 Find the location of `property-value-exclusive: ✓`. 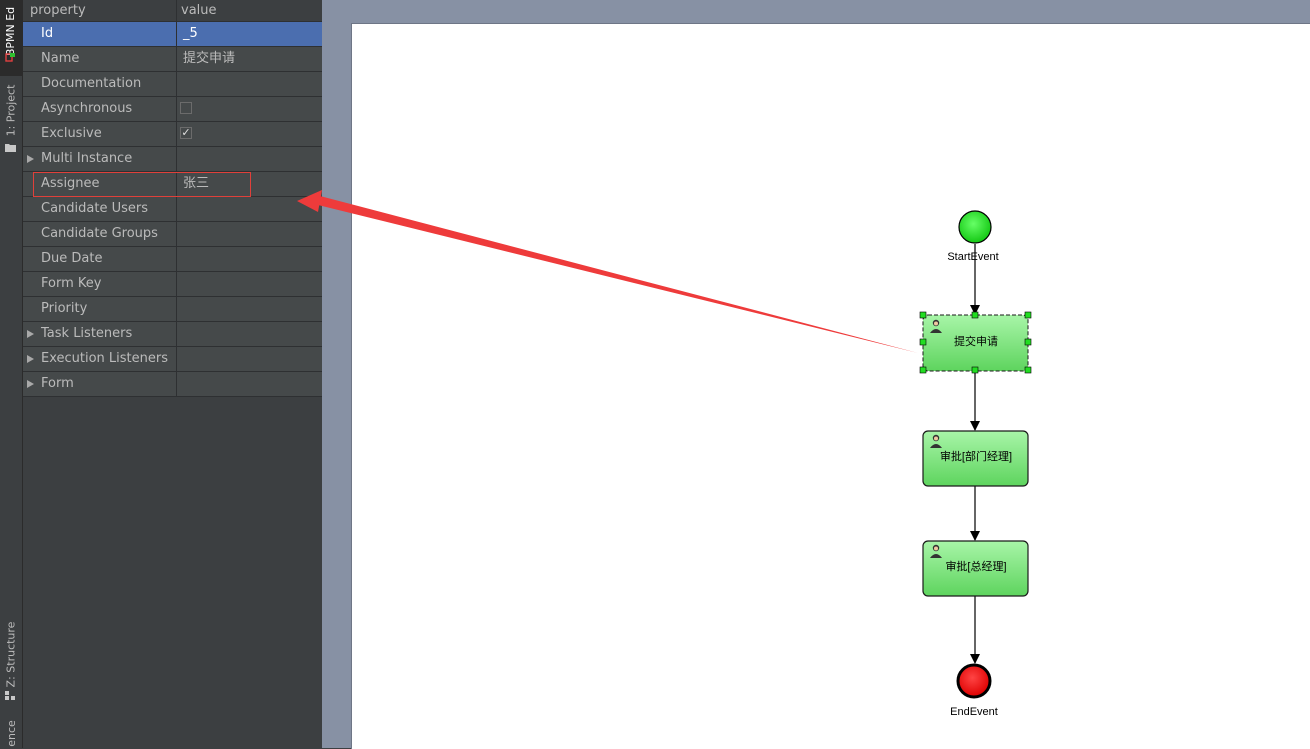

property-value-exclusive: ✓ is located at coordinates (249, 134).